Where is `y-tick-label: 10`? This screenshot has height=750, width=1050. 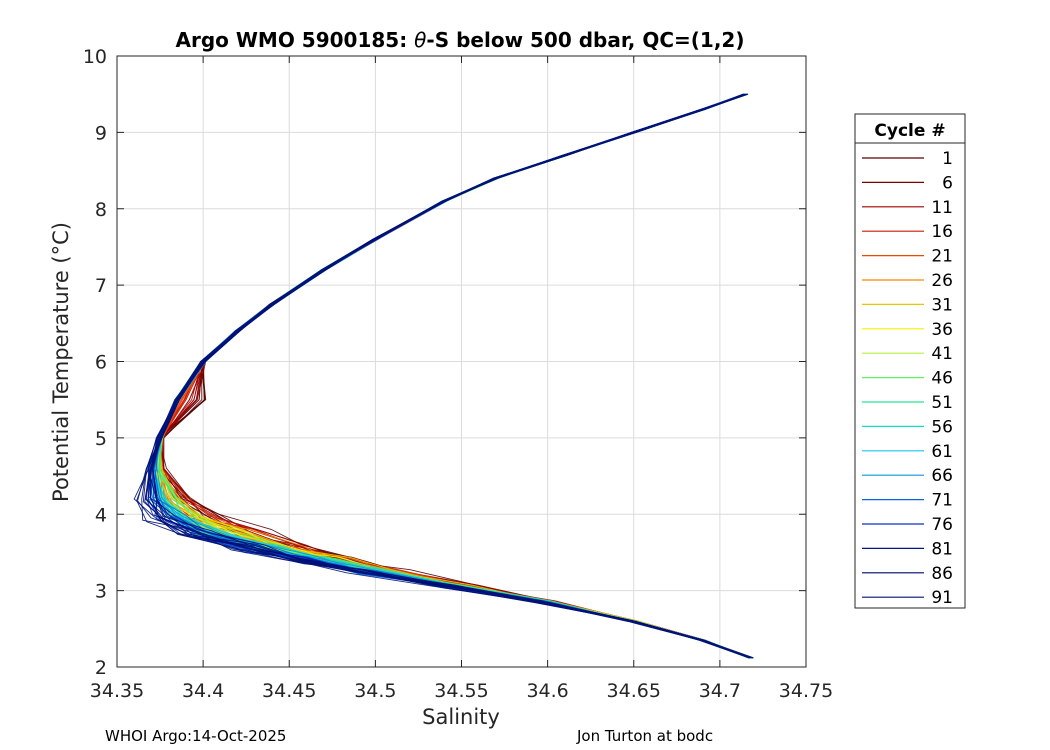 y-tick-label: 10 is located at coordinates (95, 57).